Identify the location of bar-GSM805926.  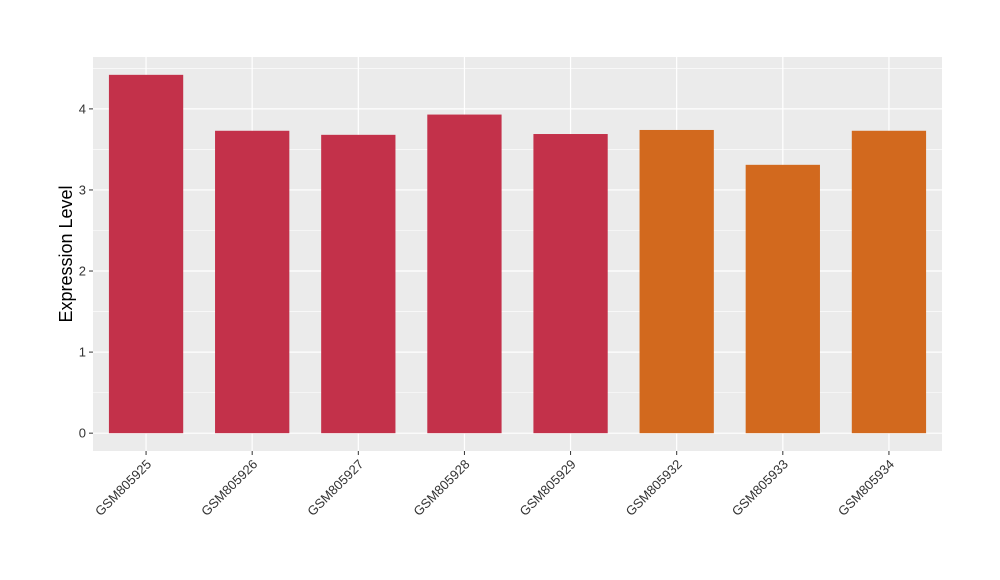
(252, 282).